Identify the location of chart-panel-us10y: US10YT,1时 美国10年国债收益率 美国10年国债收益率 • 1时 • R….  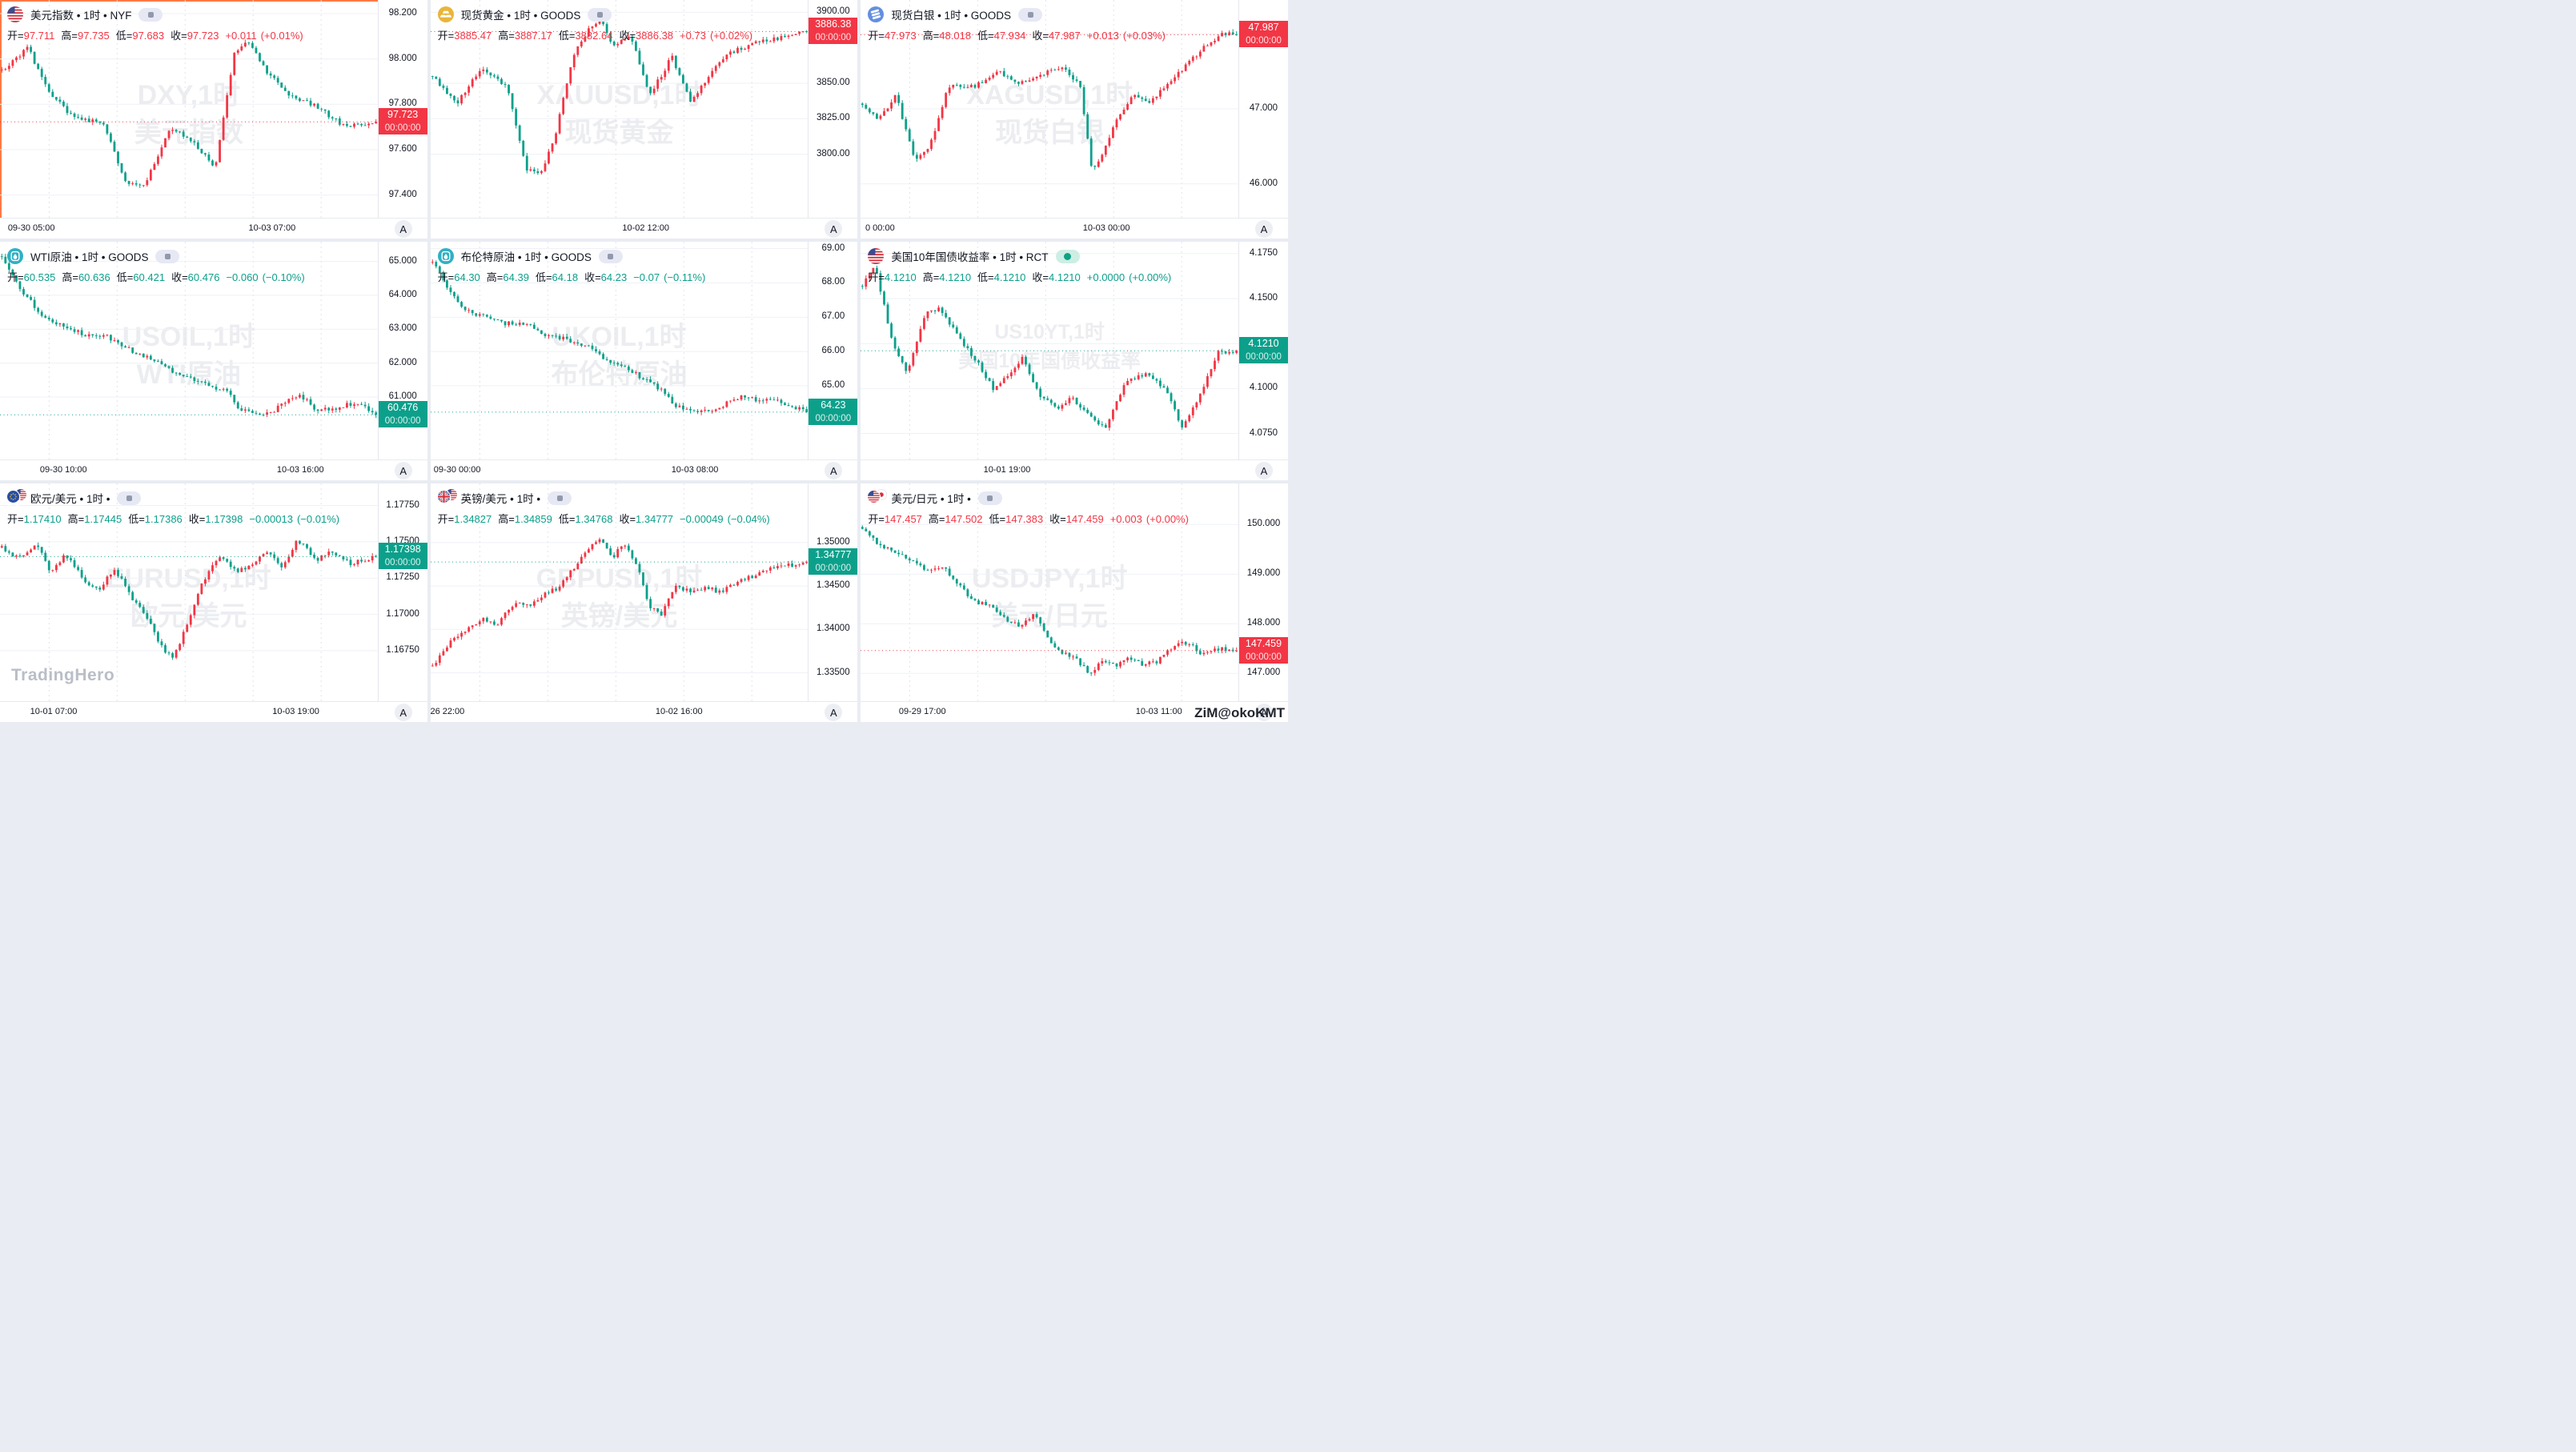
(1074, 361).